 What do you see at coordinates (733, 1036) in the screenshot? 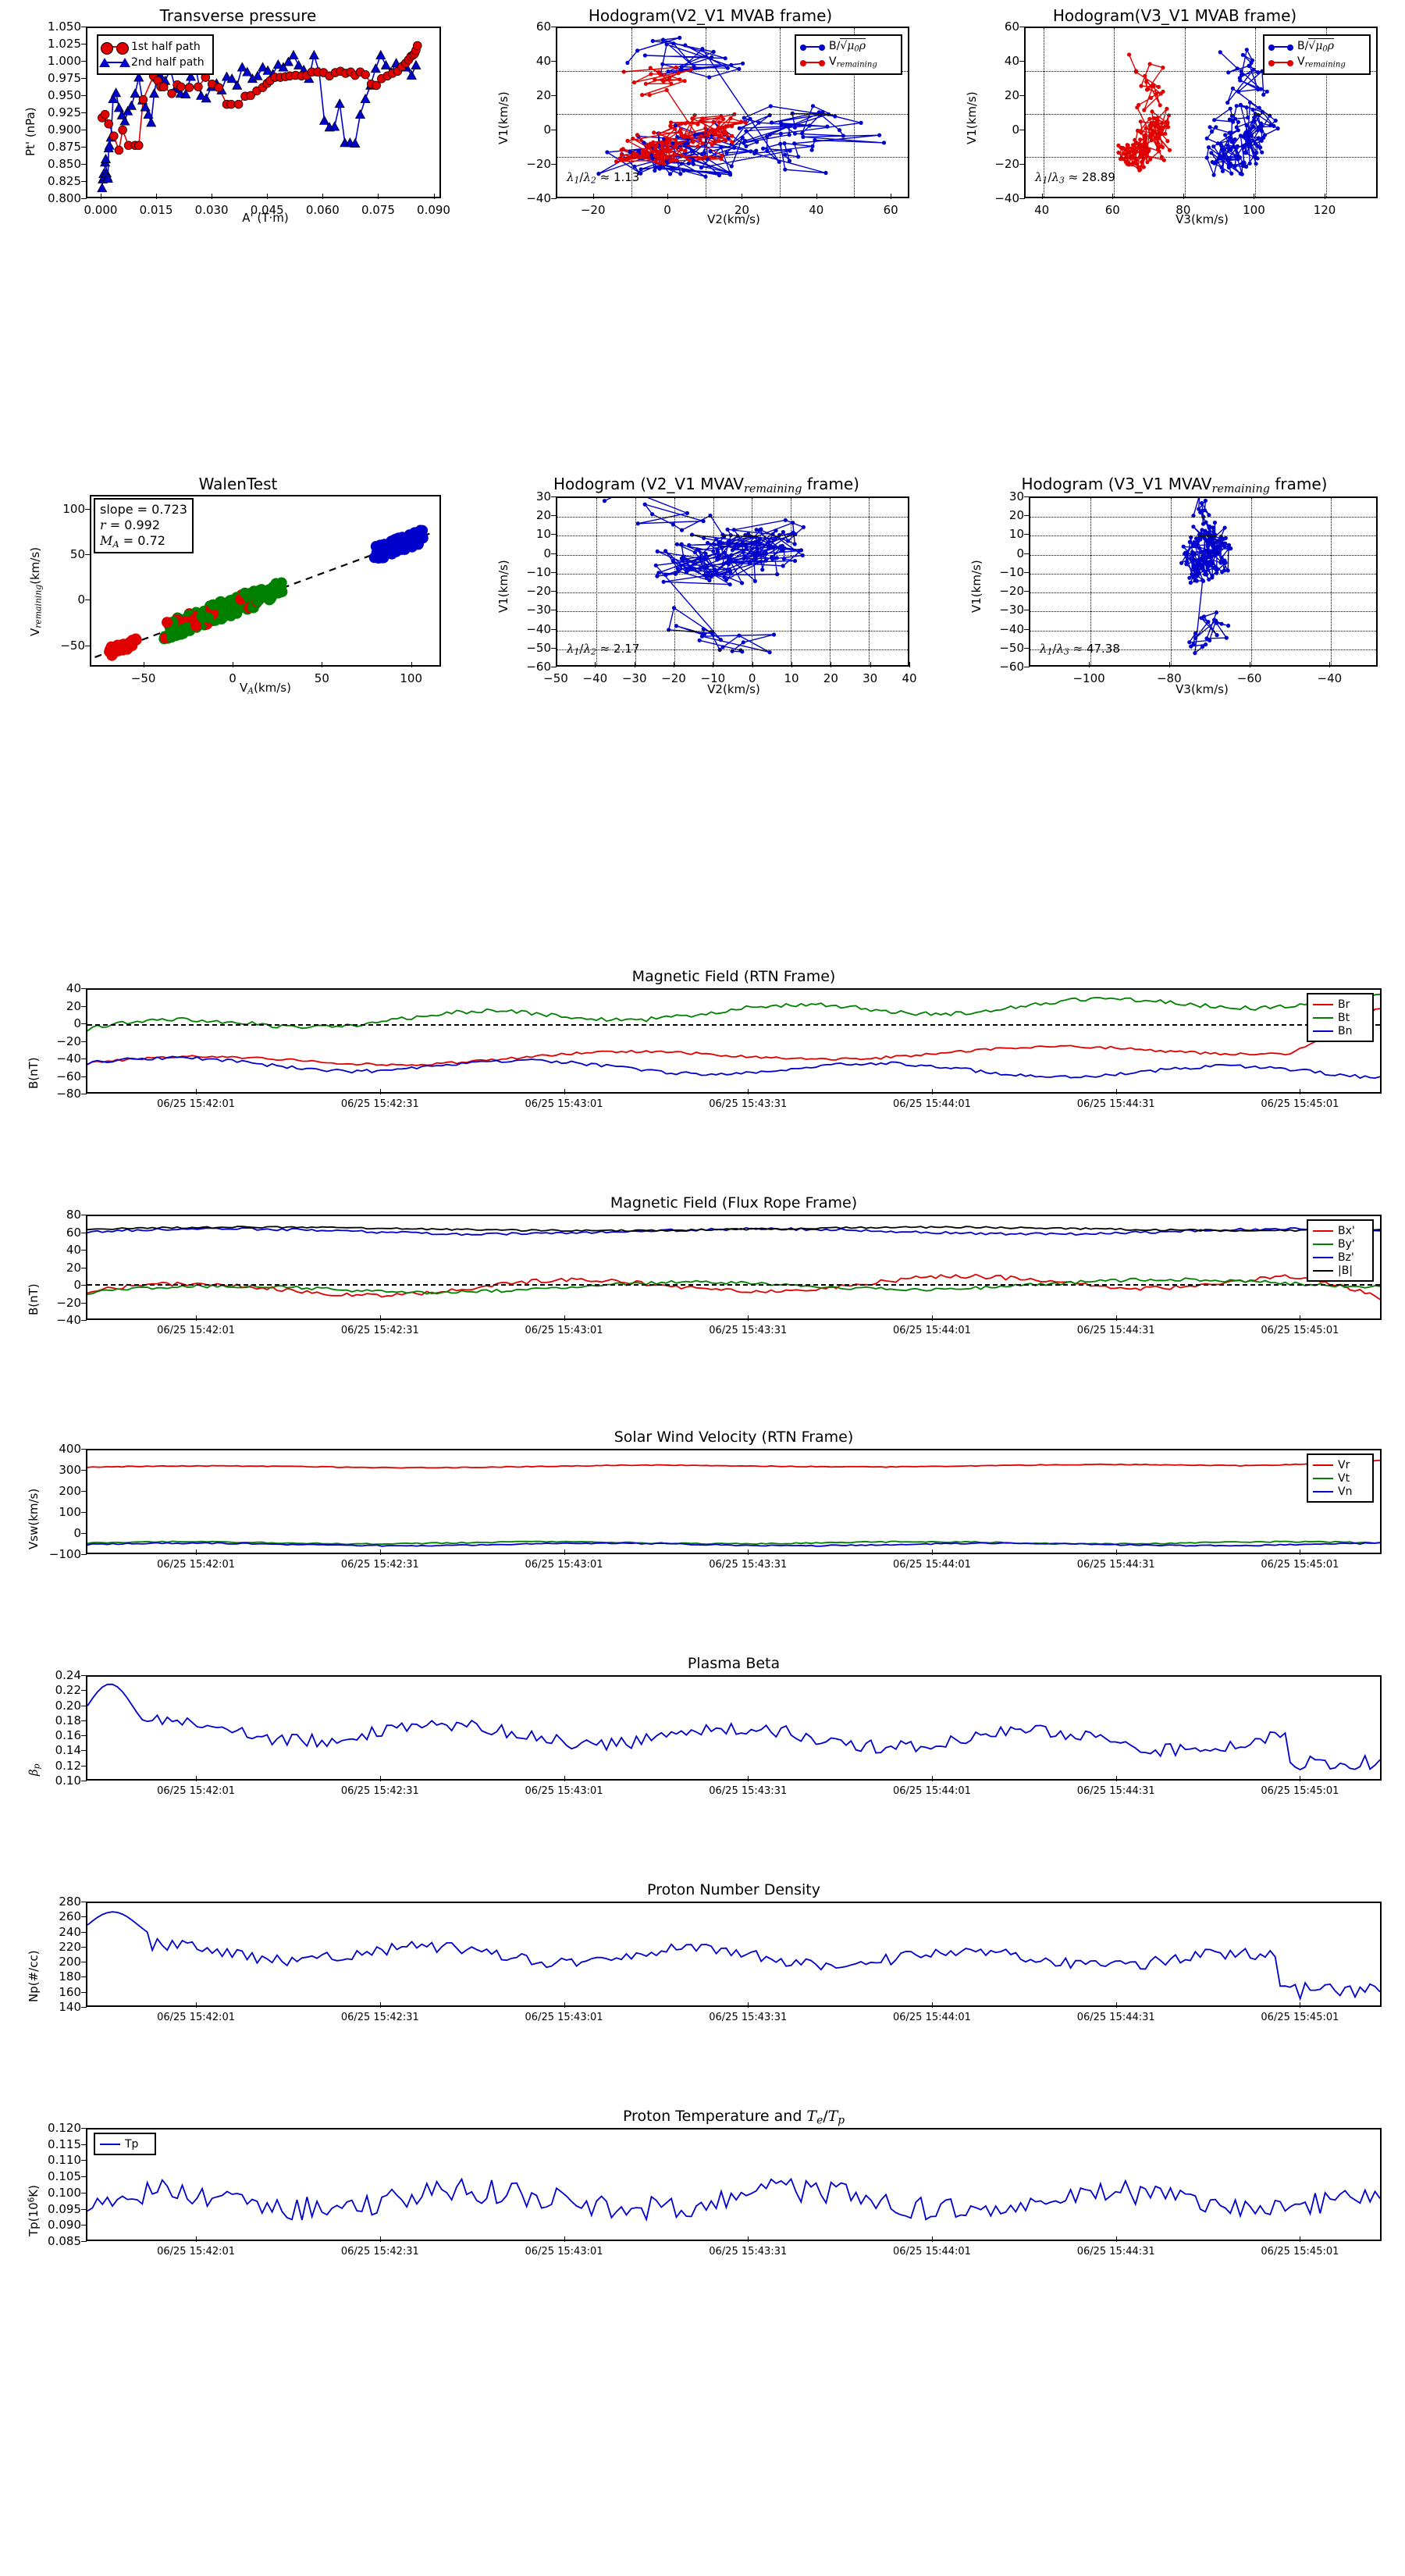
I see `b_rtn-trace` at bounding box center [733, 1036].